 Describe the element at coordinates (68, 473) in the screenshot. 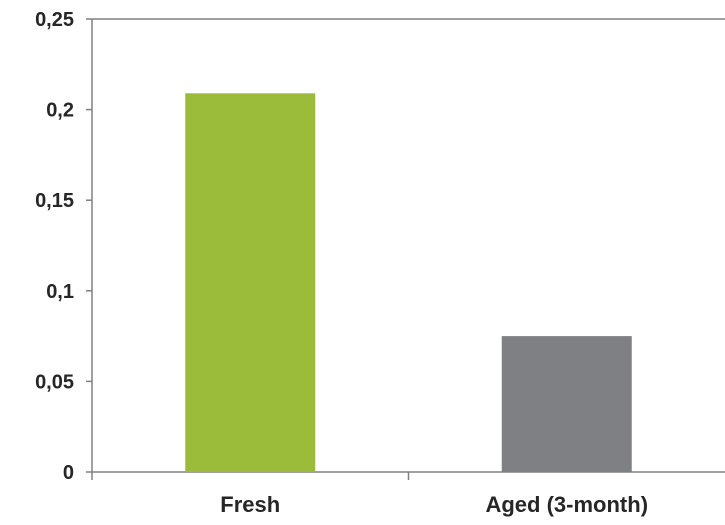

I see `y-tick-label: 0` at that location.